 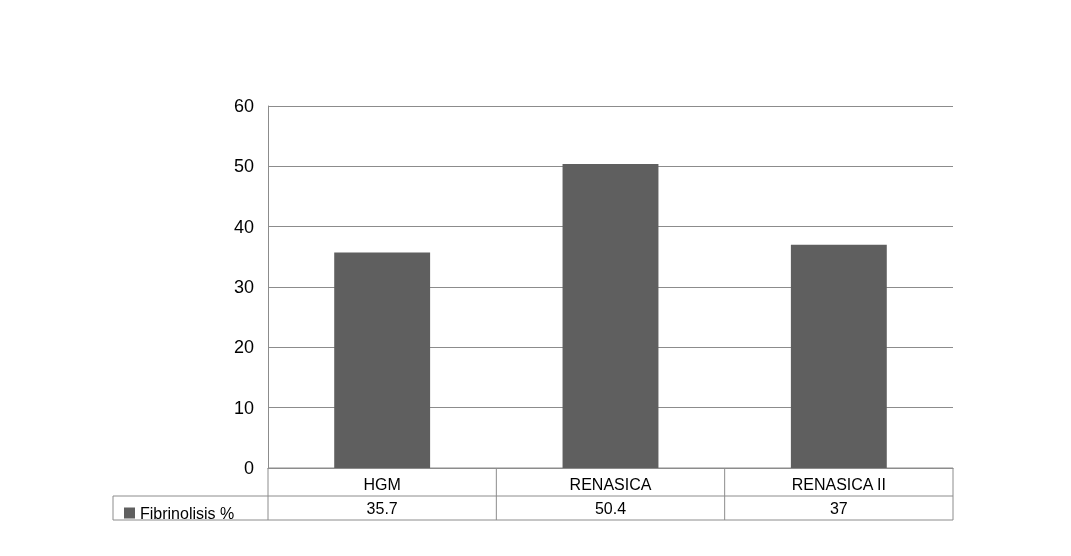 I want to click on data-label: 37, so click(x=838, y=508).